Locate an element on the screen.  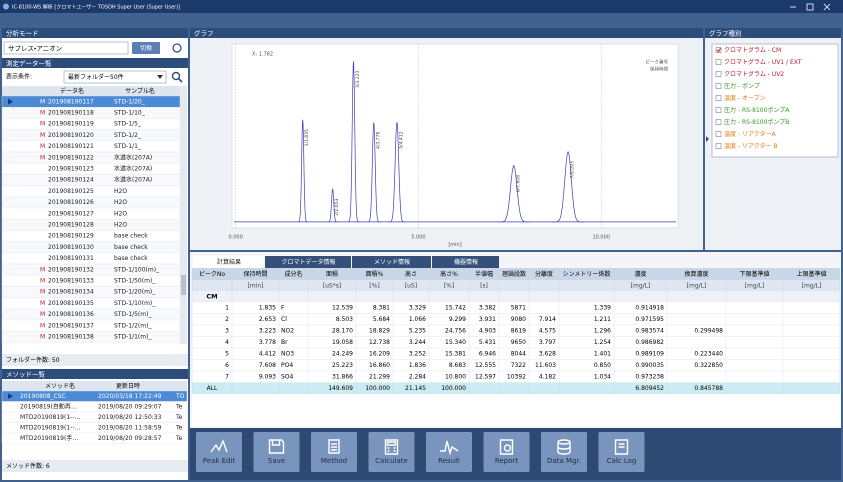
toolbar-button-label: Calculate is located at coordinates (391, 461).